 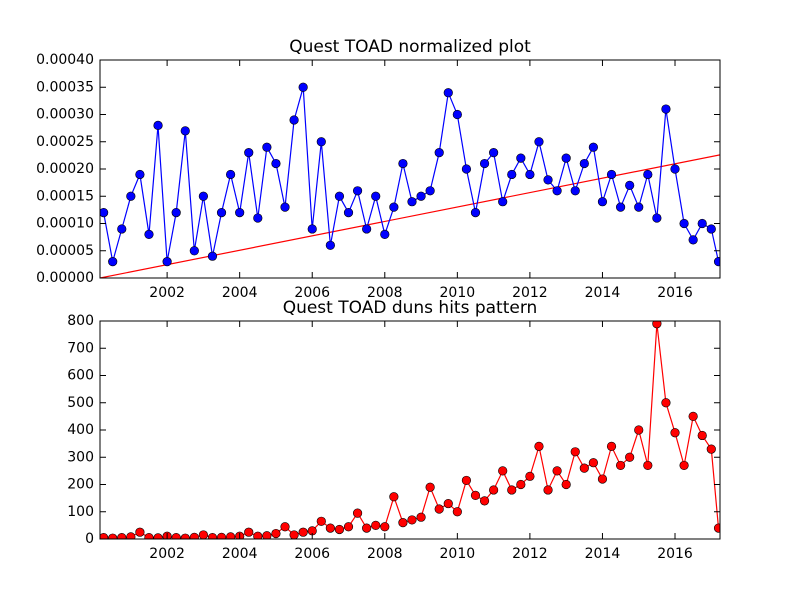 What do you see at coordinates (410, 308) in the screenshot?
I see `chart-title: Quest TOAD duns hits pattern` at bounding box center [410, 308].